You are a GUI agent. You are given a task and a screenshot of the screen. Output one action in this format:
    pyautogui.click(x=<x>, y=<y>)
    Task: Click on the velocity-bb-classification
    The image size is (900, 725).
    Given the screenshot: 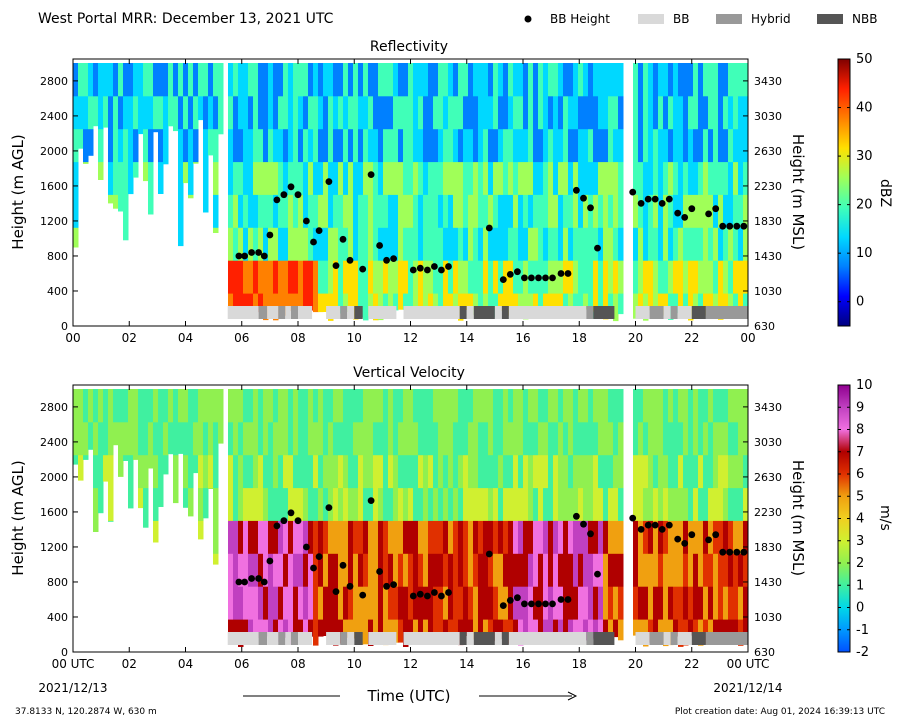 What is the action you would take?
    pyautogui.click(x=487, y=638)
    